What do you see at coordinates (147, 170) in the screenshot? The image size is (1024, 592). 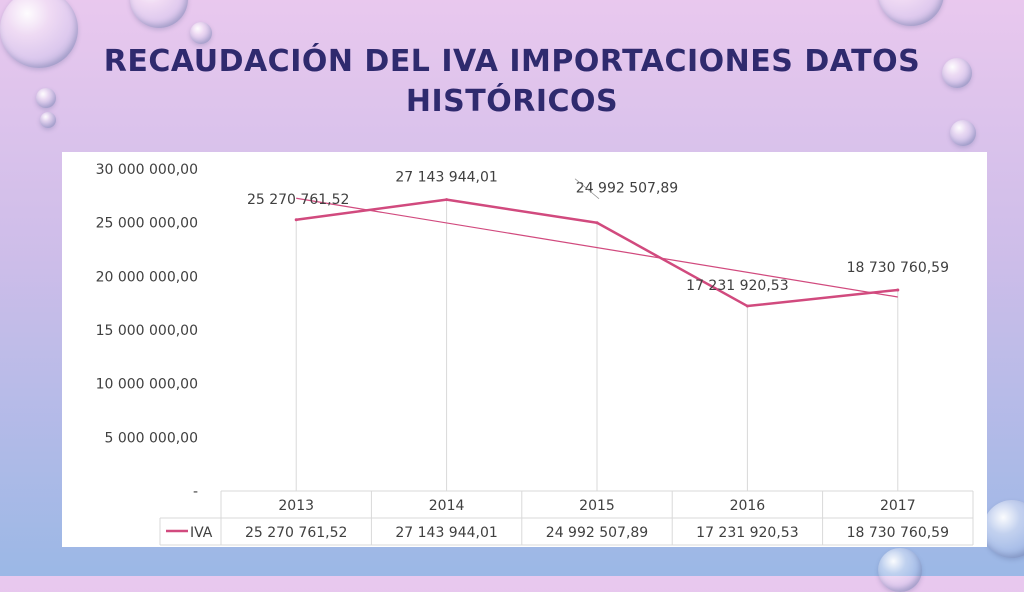 I see `y-tick-label: 30 000 000,00` at bounding box center [147, 170].